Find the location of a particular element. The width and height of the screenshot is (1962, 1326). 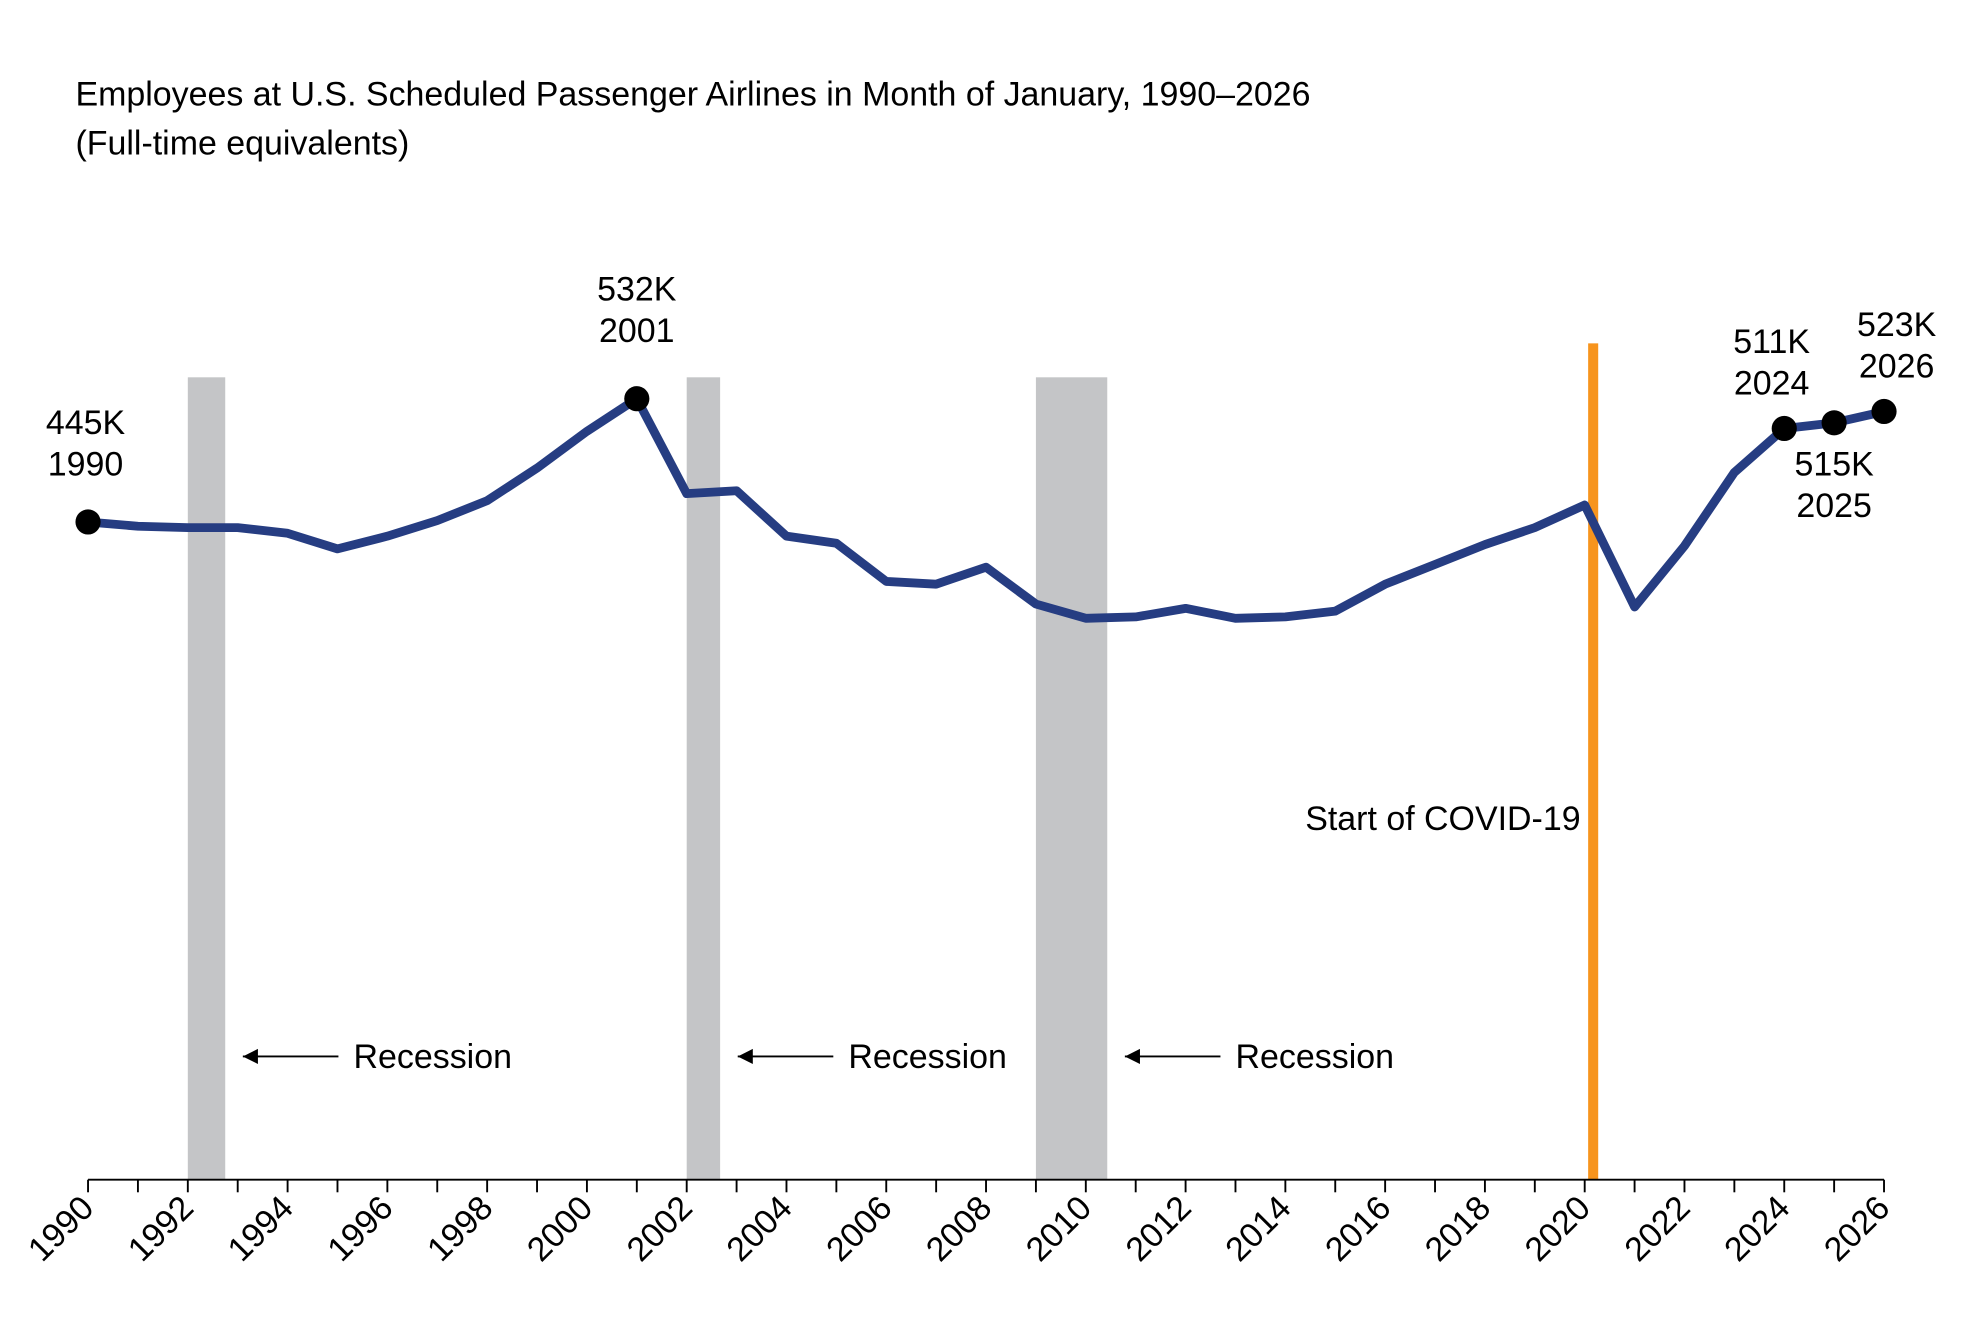

x-tick-label: 2004 is located at coordinates (759, 1229).